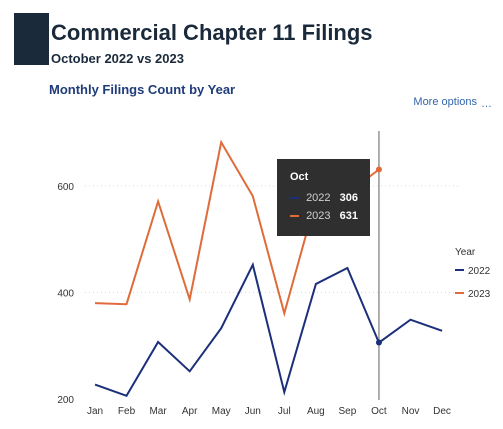  Describe the element at coordinates (348, 216) in the screenshot. I see `tooltip-value-2023: 631` at that location.